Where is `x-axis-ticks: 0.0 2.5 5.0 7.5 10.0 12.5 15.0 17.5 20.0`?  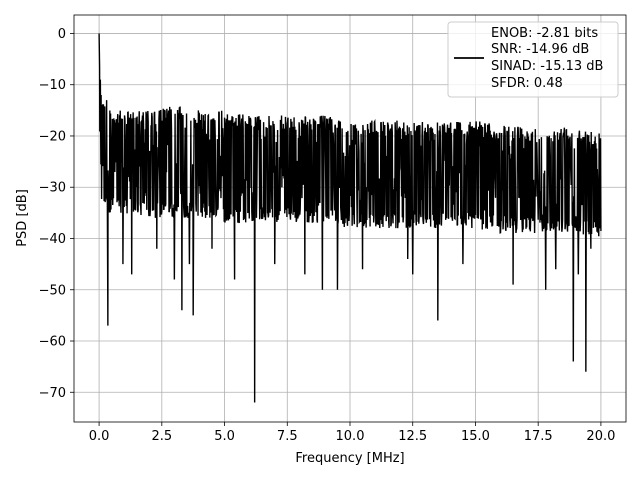
x-axis-ticks: 0.0 2.5 5.0 7.5 10.0 12.5 15.0 17.5 20.0 is located at coordinates (352, 433).